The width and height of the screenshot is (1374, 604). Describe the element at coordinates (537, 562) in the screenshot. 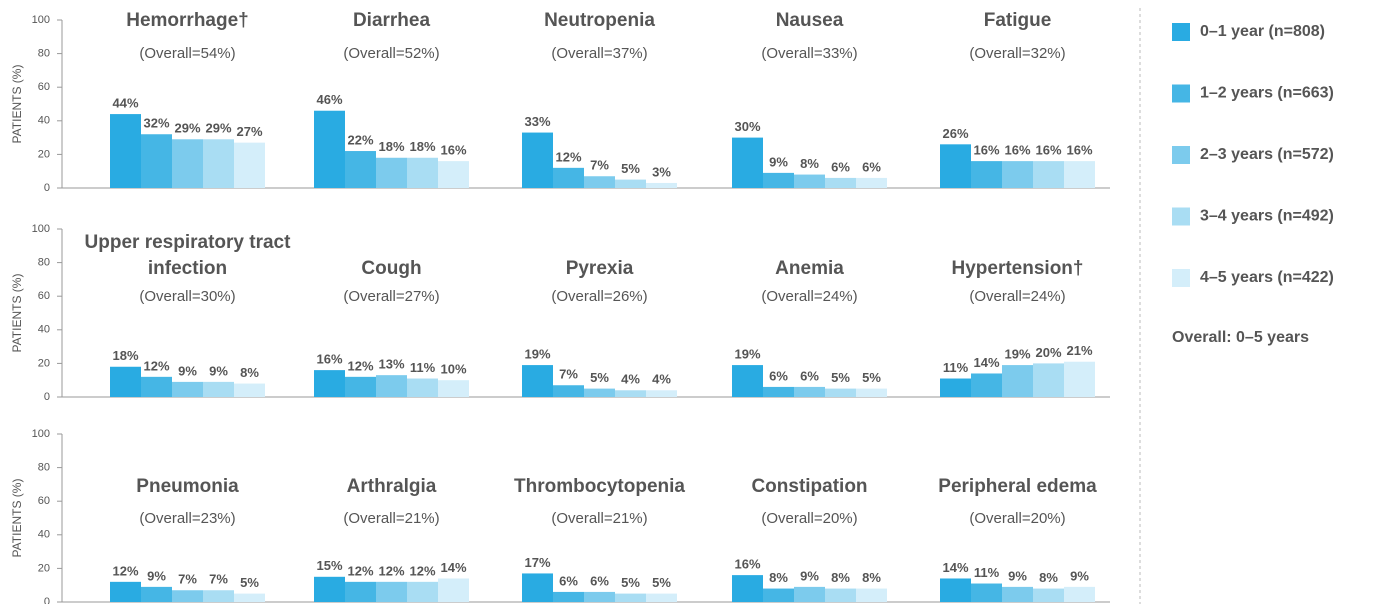

I see `value-label: 17%` at that location.